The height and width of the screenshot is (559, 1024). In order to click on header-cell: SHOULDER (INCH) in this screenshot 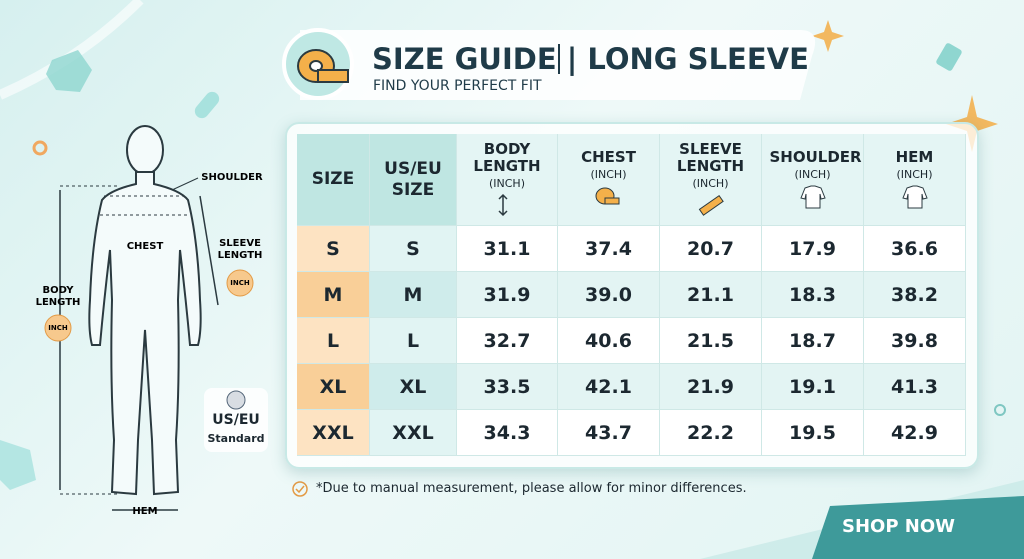, I will do `click(813, 180)`.